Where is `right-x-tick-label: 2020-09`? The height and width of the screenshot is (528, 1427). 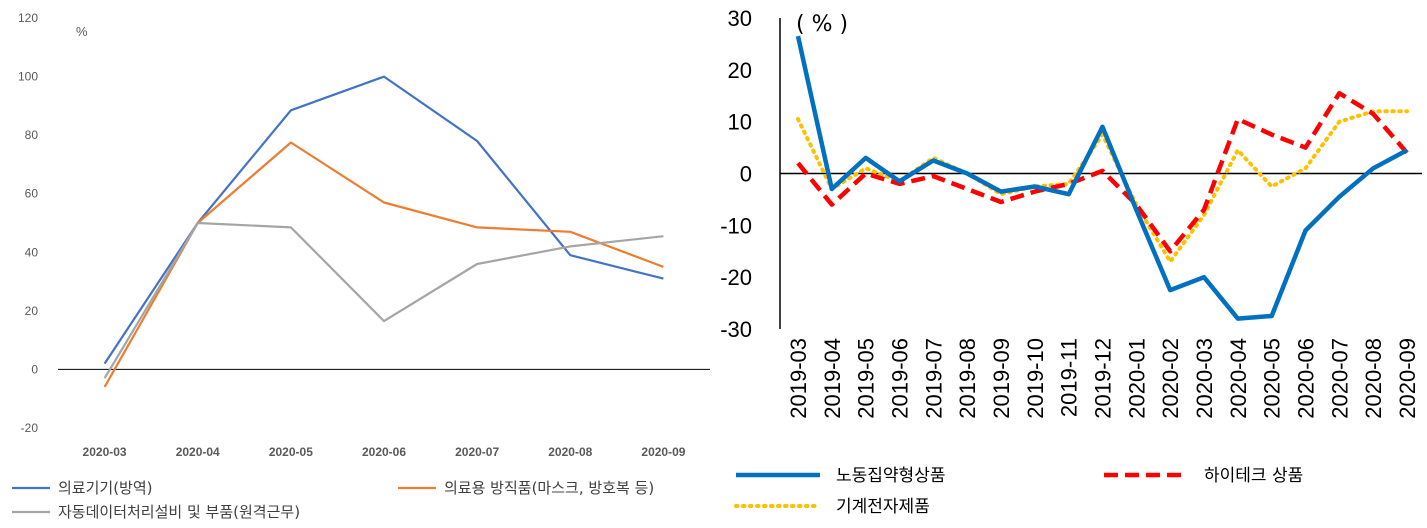
right-x-tick-label: 2020-09 is located at coordinates (1407, 378).